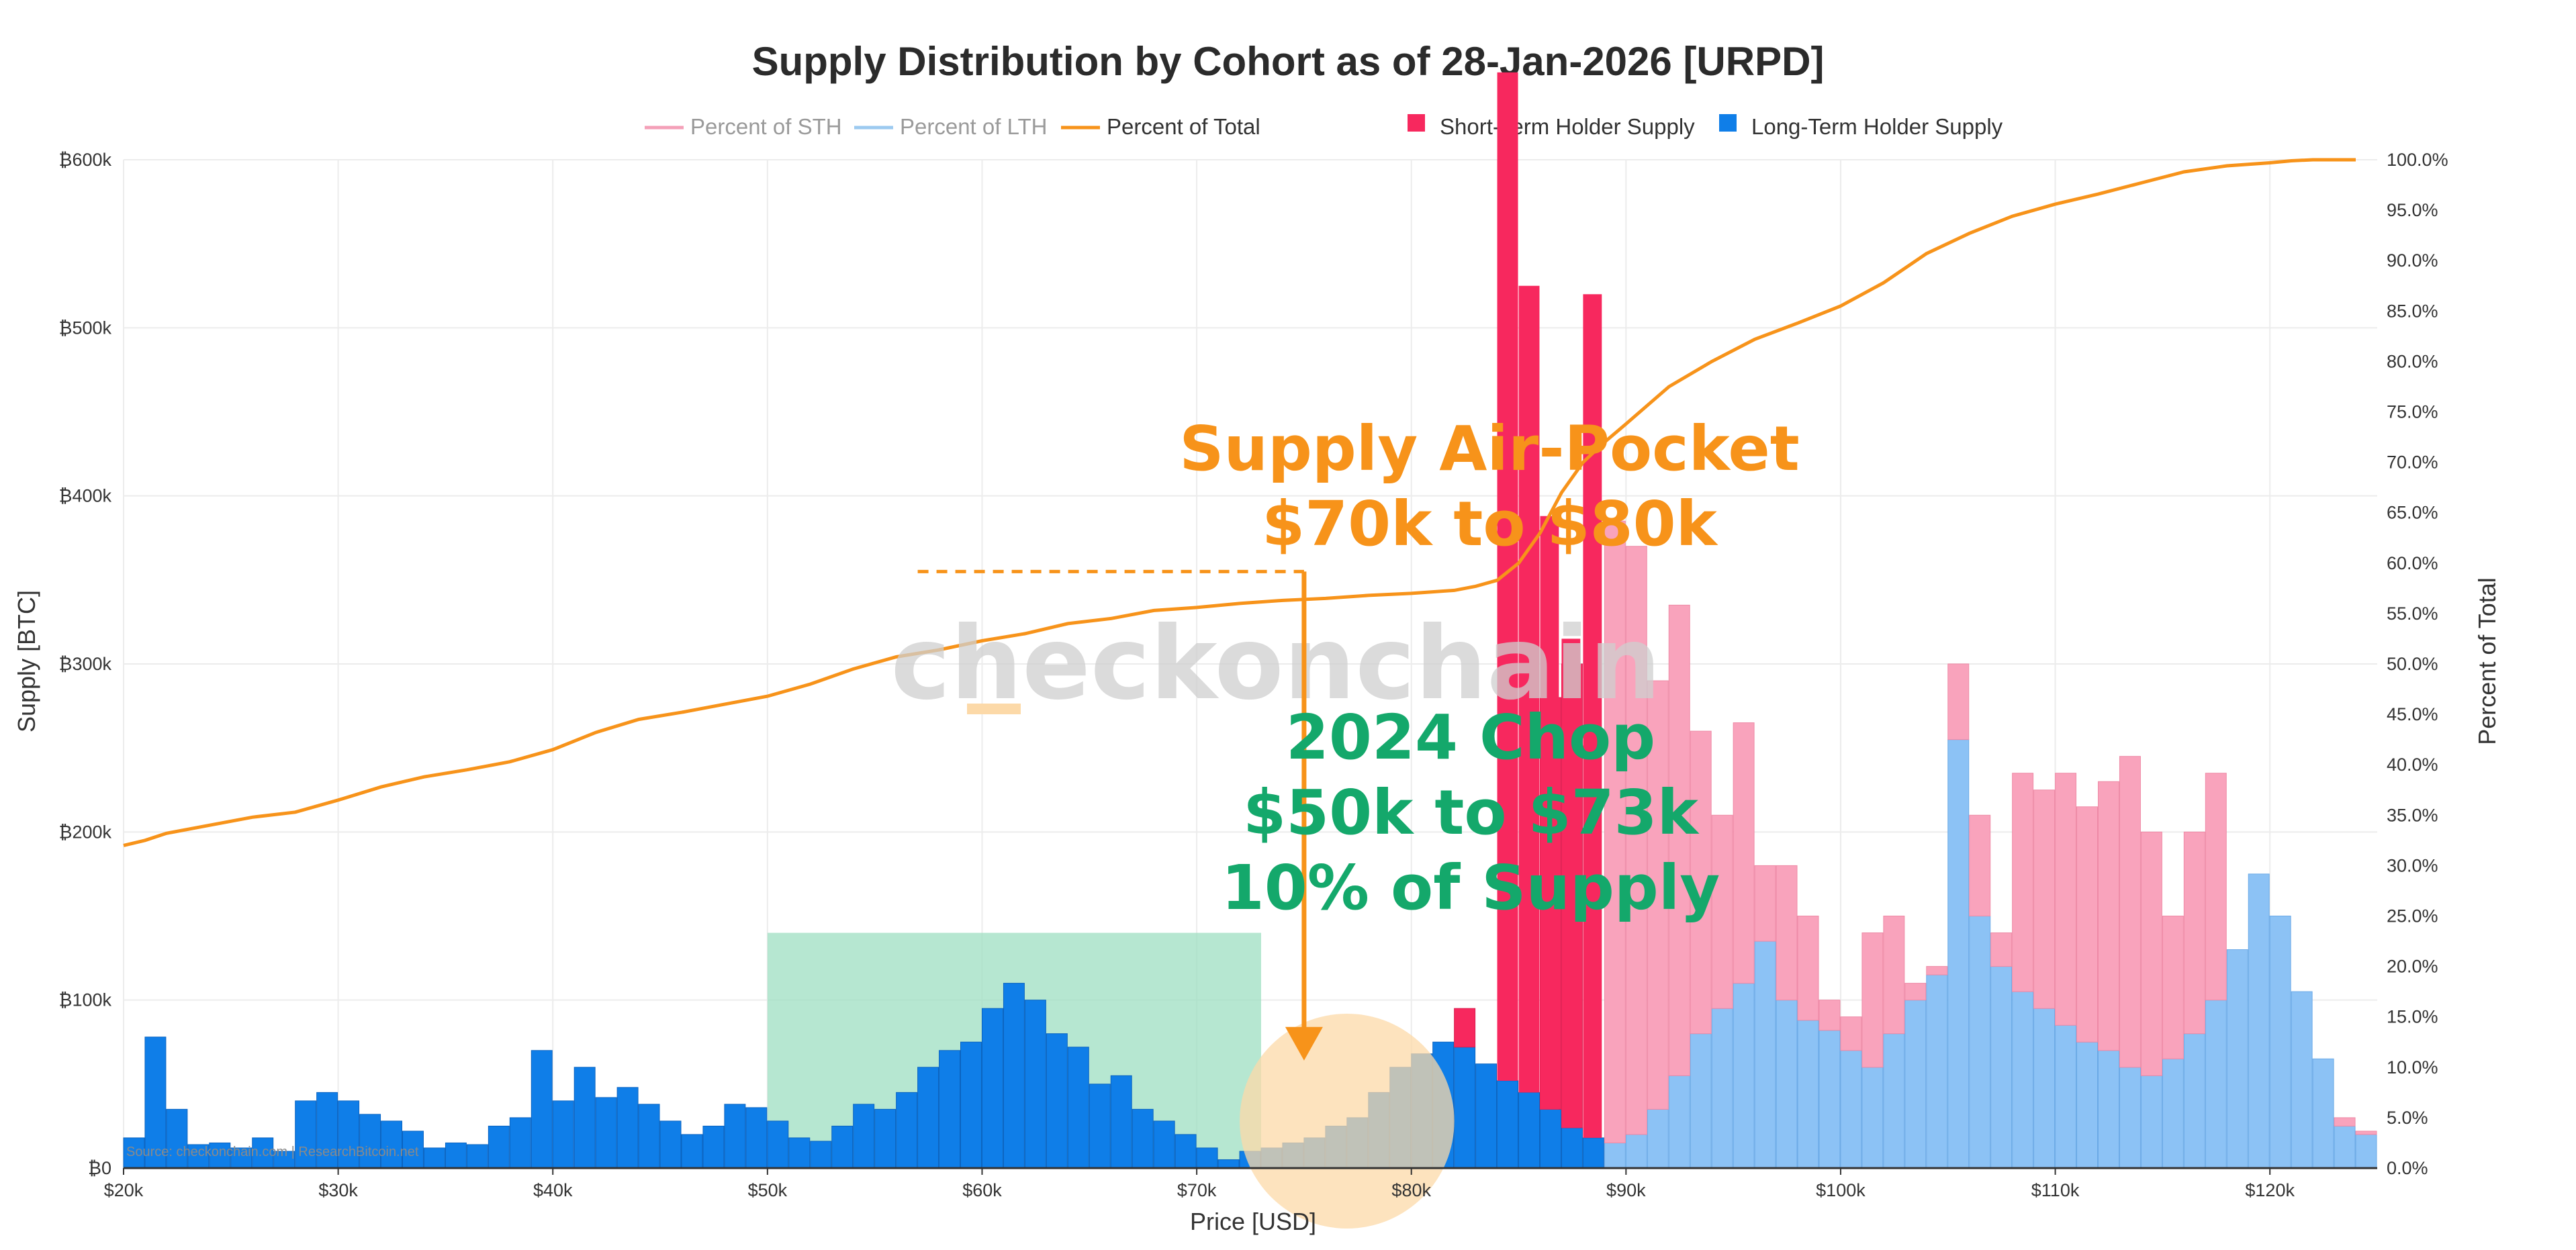 This screenshot has width=2576, height=1250. What do you see at coordinates (1471, 813) in the screenshot?
I see `chop-range: $50k to $73k` at bounding box center [1471, 813].